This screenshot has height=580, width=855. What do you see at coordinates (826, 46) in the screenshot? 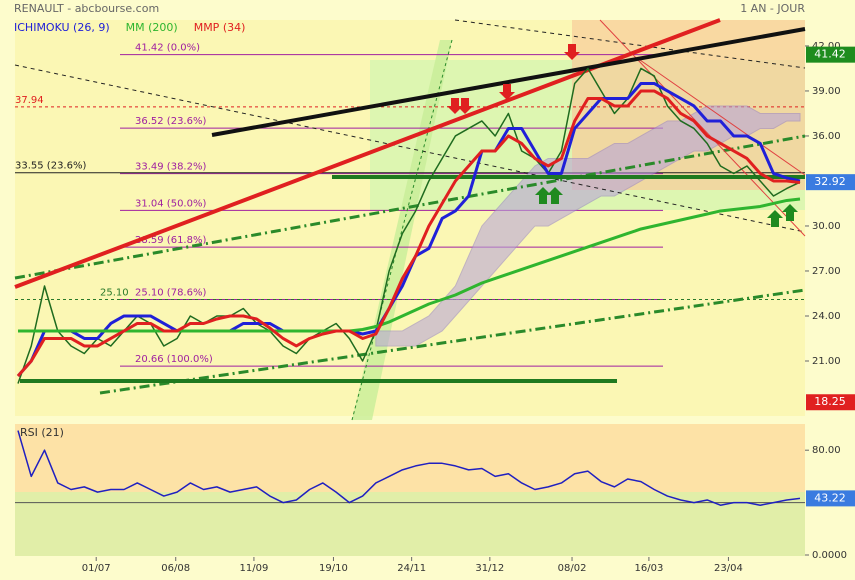
I see `y-tick-label: 42.00` at bounding box center [826, 46].